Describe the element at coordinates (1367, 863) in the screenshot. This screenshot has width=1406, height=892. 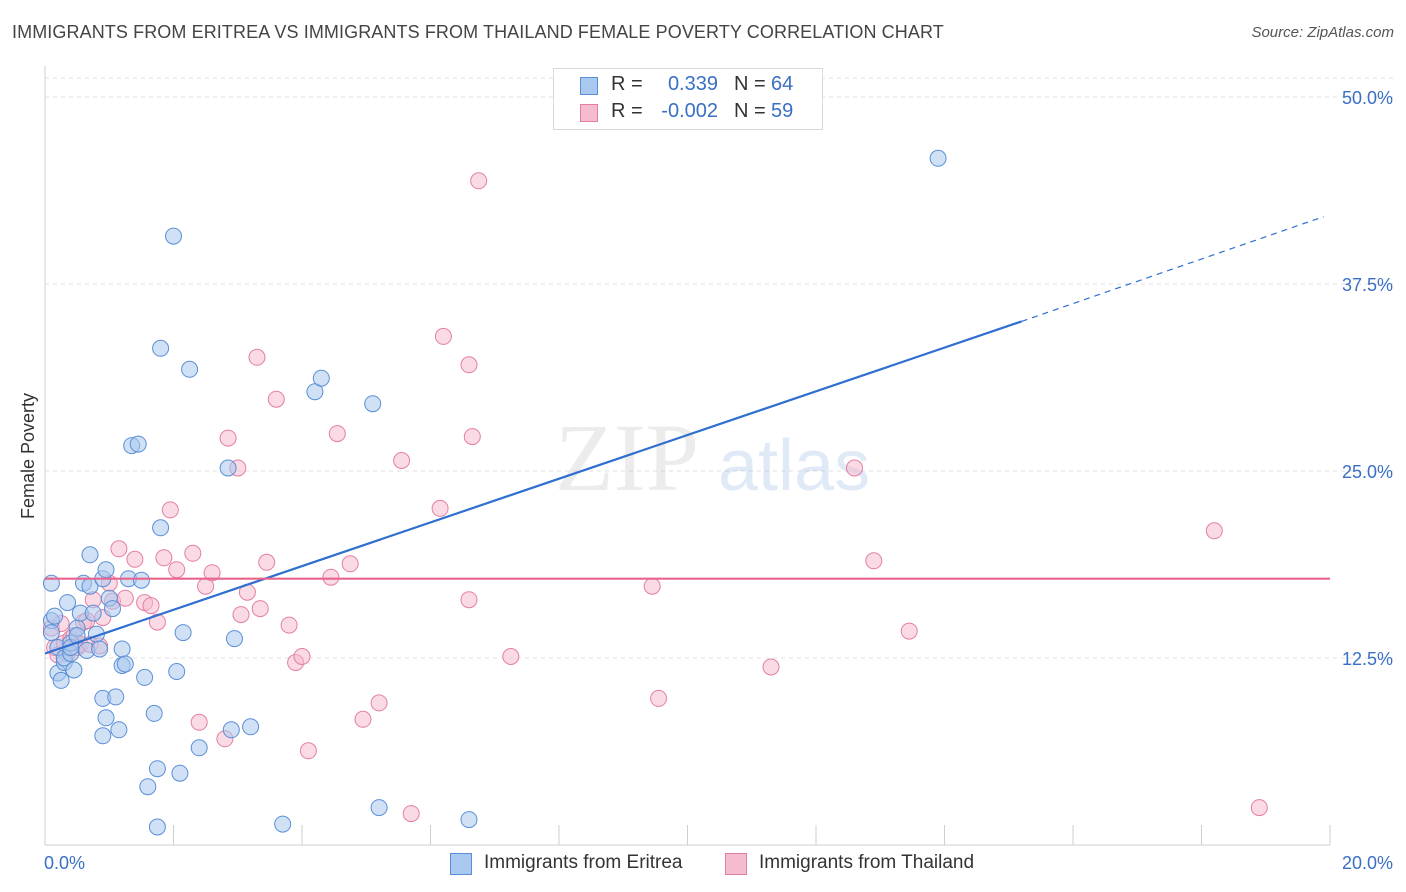
I see `x-tick-label-max: 20.0%` at that location.